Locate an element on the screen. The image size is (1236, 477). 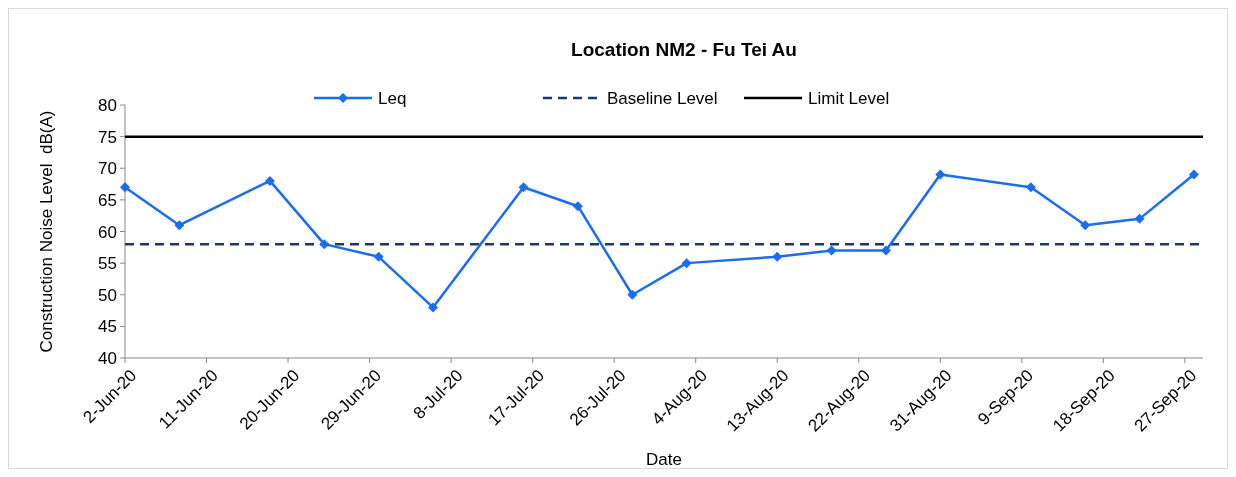
y-tick-label: 40 is located at coordinates (107, 358).